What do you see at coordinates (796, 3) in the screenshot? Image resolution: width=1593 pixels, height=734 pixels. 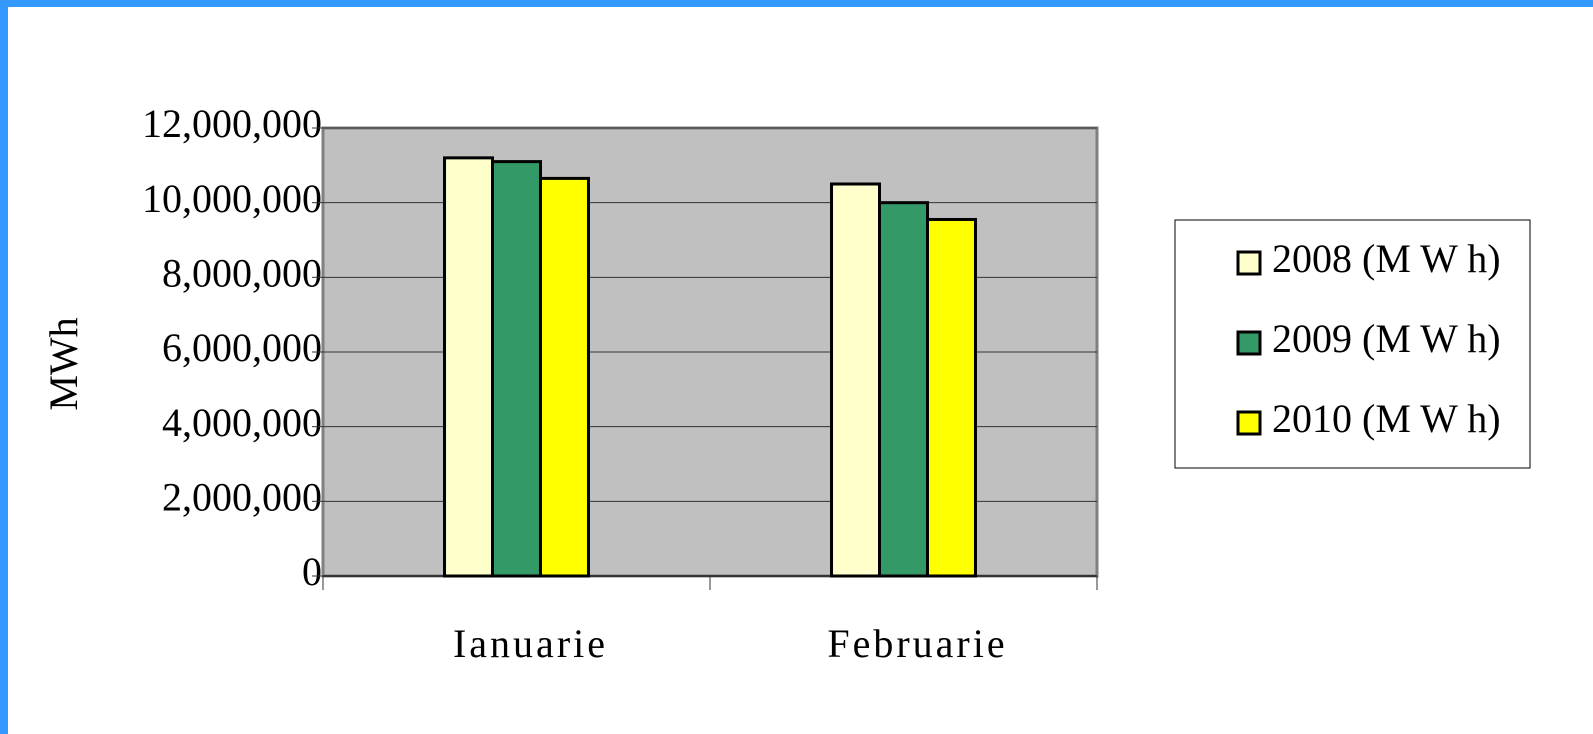 I see `frame-top` at bounding box center [796, 3].